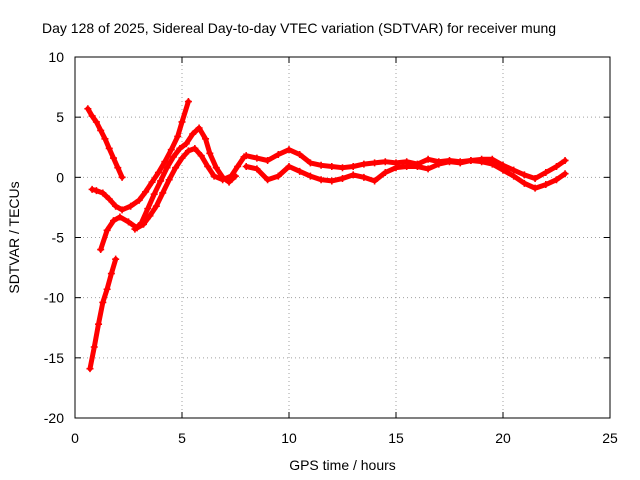  What do you see at coordinates (396, 438) in the screenshot?
I see `x-tick-label: 15` at bounding box center [396, 438].